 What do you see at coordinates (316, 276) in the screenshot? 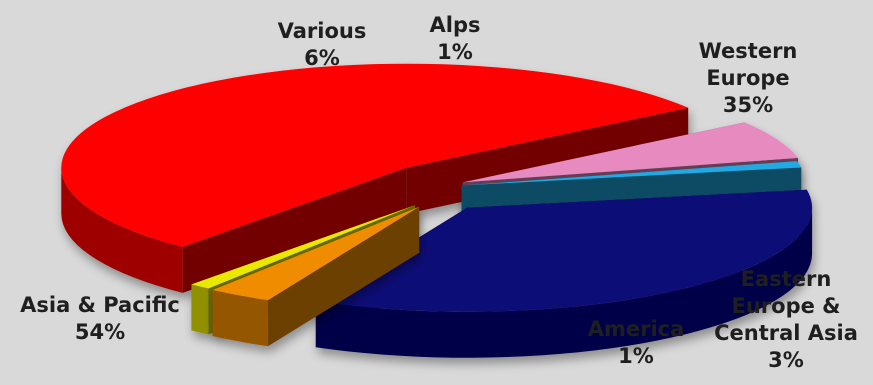
I see `slice-eastern-europe-central-asia` at bounding box center [316, 276].